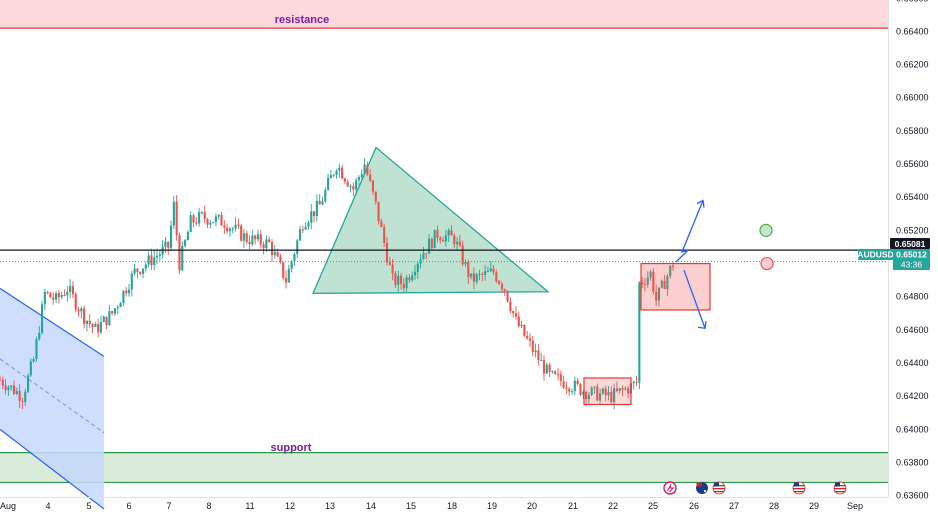  I want to click on time-tick-label: 29, so click(814, 506).